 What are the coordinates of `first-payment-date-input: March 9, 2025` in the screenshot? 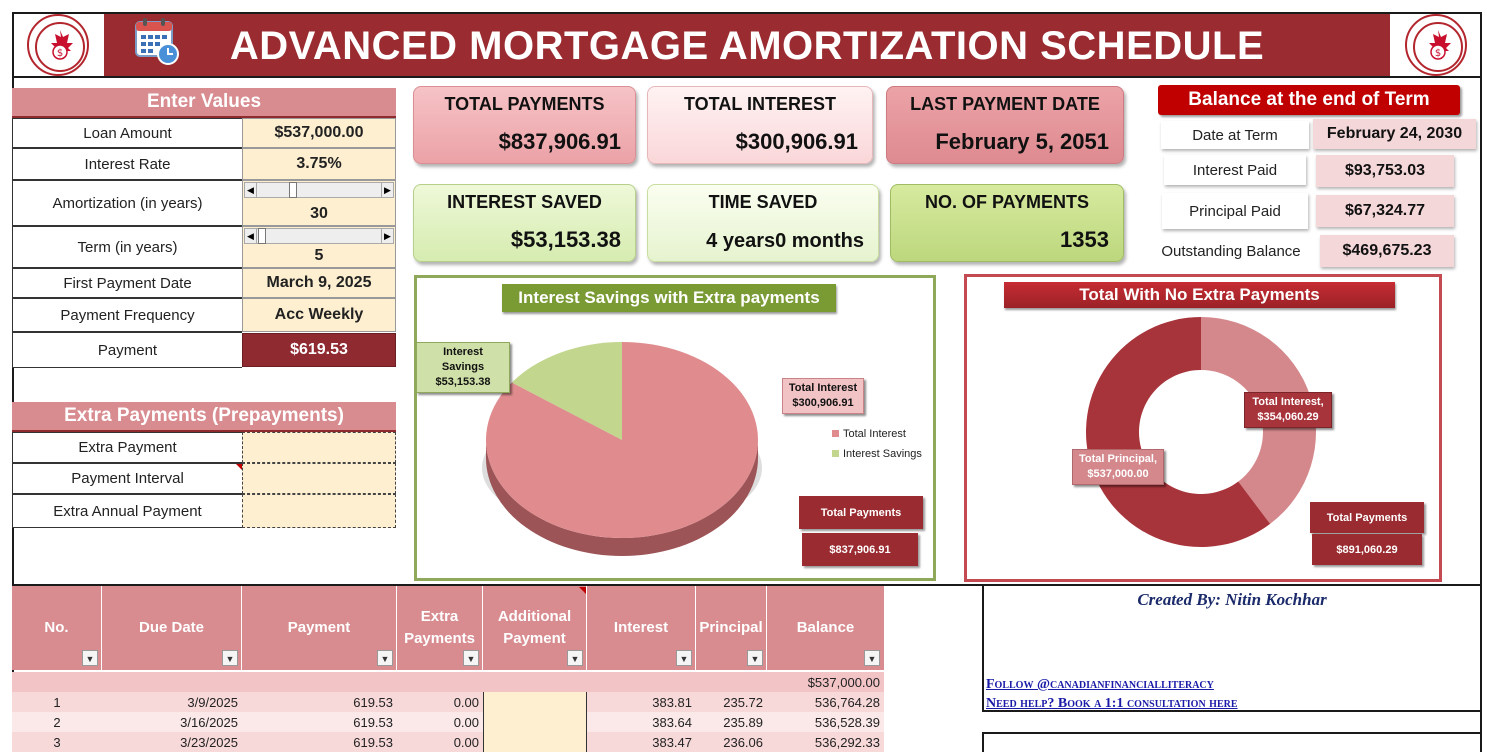 It's located at (319, 283).